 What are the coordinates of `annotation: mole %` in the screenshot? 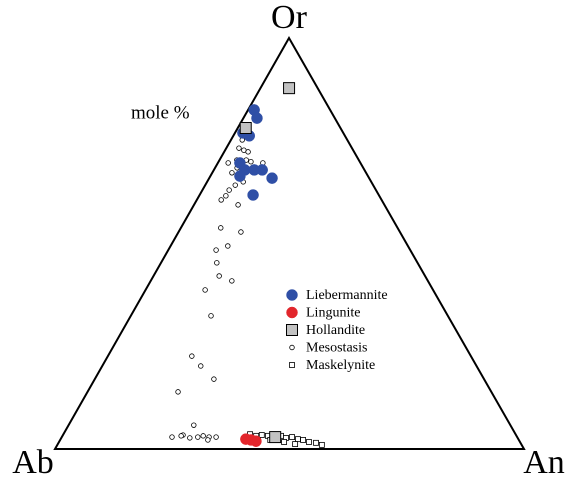 It's located at (160, 112).